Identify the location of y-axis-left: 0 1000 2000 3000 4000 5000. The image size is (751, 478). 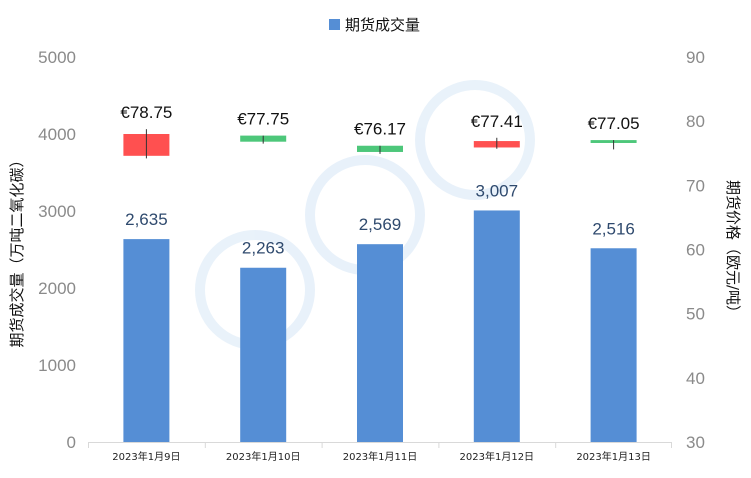
(57, 250).